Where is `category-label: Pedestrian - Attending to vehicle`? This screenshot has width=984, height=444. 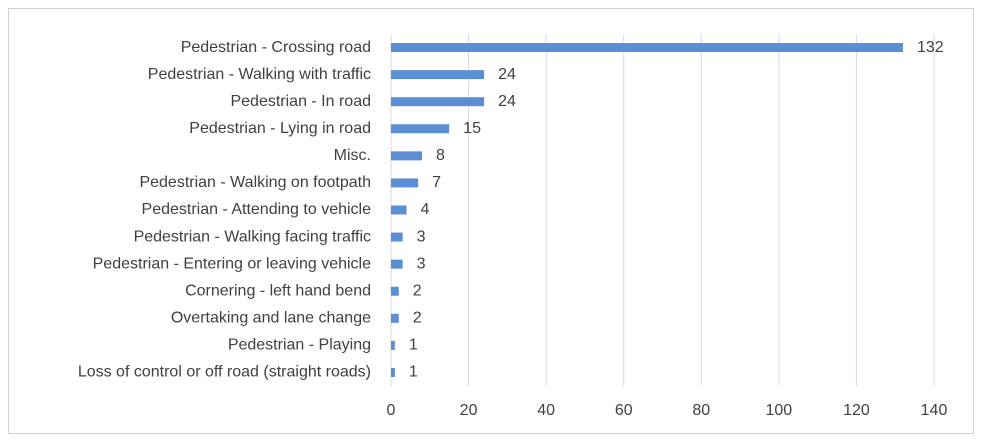
category-label: Pedestrian - Attending to vehicle is located at coordinates (257, 209).